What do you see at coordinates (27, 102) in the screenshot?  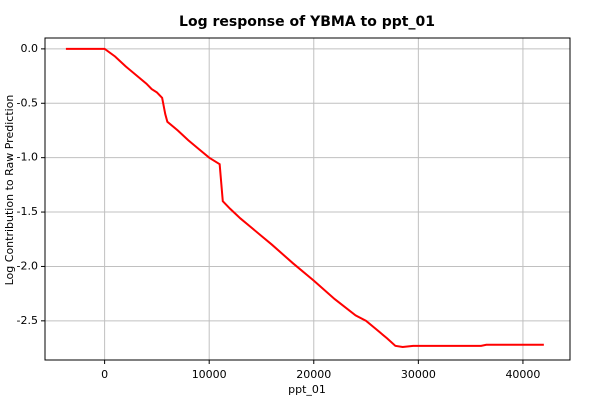 I see `y-tick-label: -0.5` at bounding box center [27, 102].